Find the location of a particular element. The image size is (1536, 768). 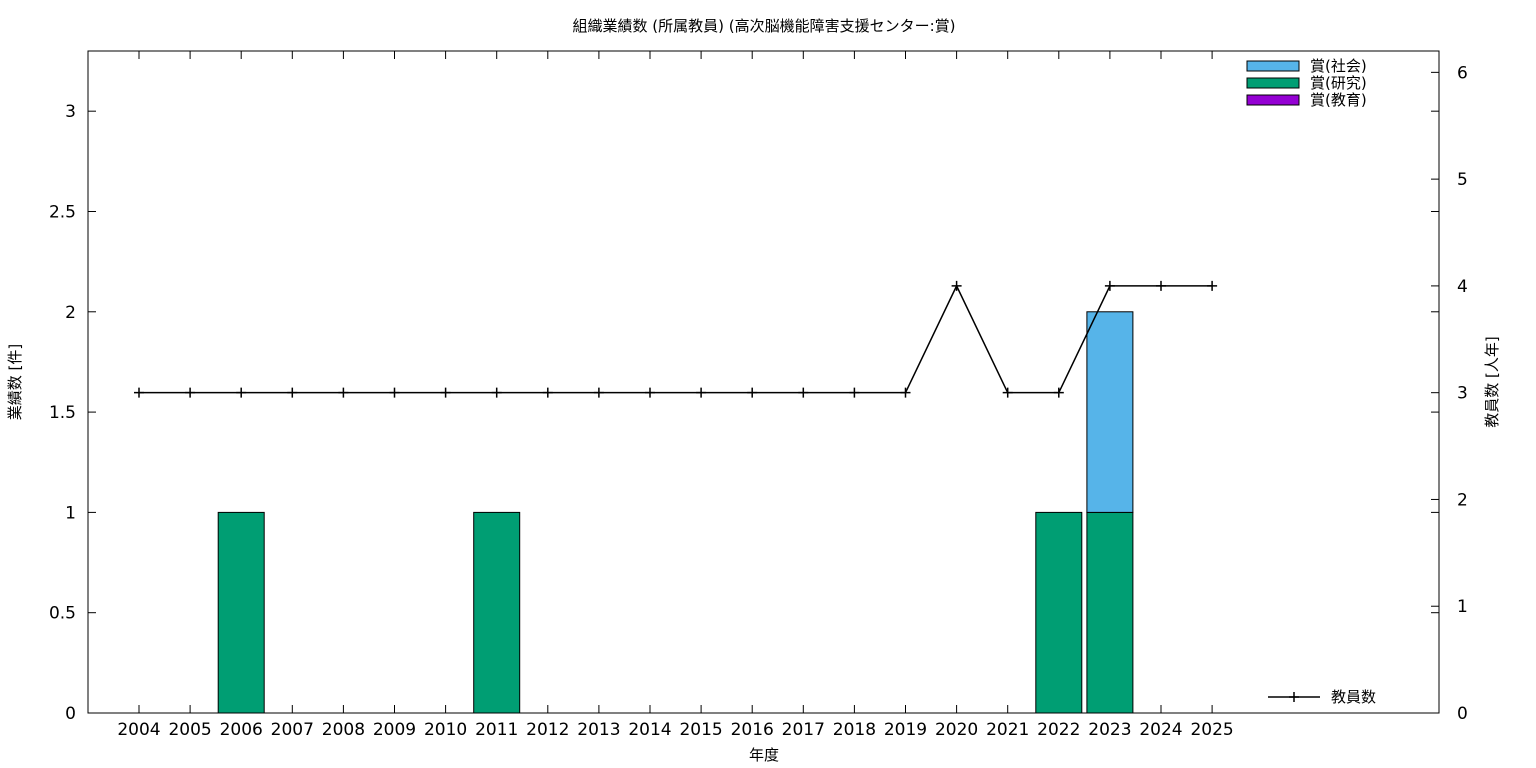

line-point-2009 is located at coordinates (394, 392).